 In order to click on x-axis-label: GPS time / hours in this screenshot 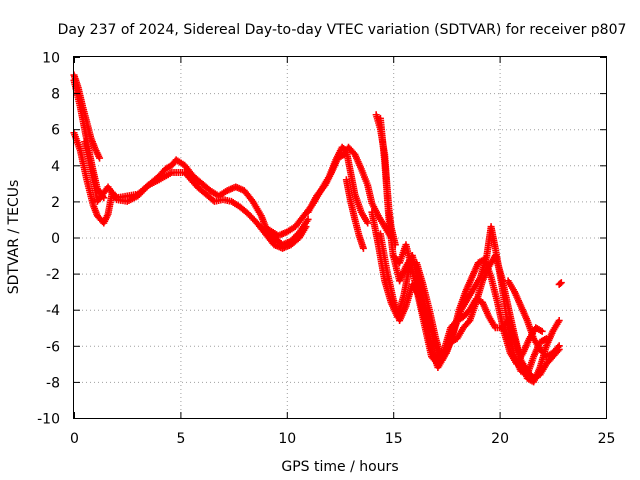, I will do `click(339, 467)`.